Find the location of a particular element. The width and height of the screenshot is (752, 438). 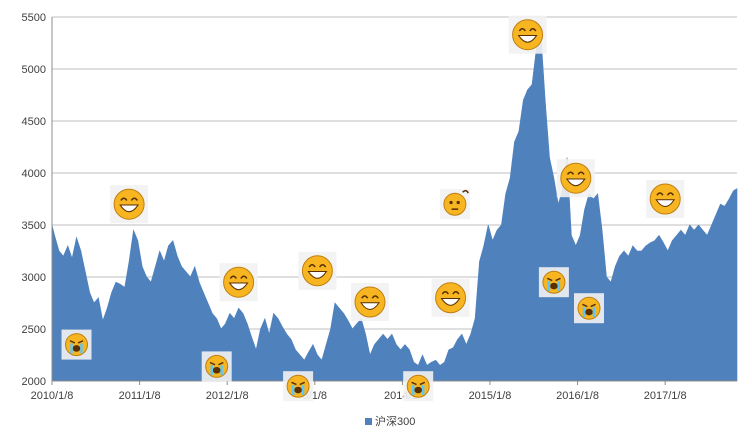

y-tick-label: 3000 is located at coordinates (34, 278).